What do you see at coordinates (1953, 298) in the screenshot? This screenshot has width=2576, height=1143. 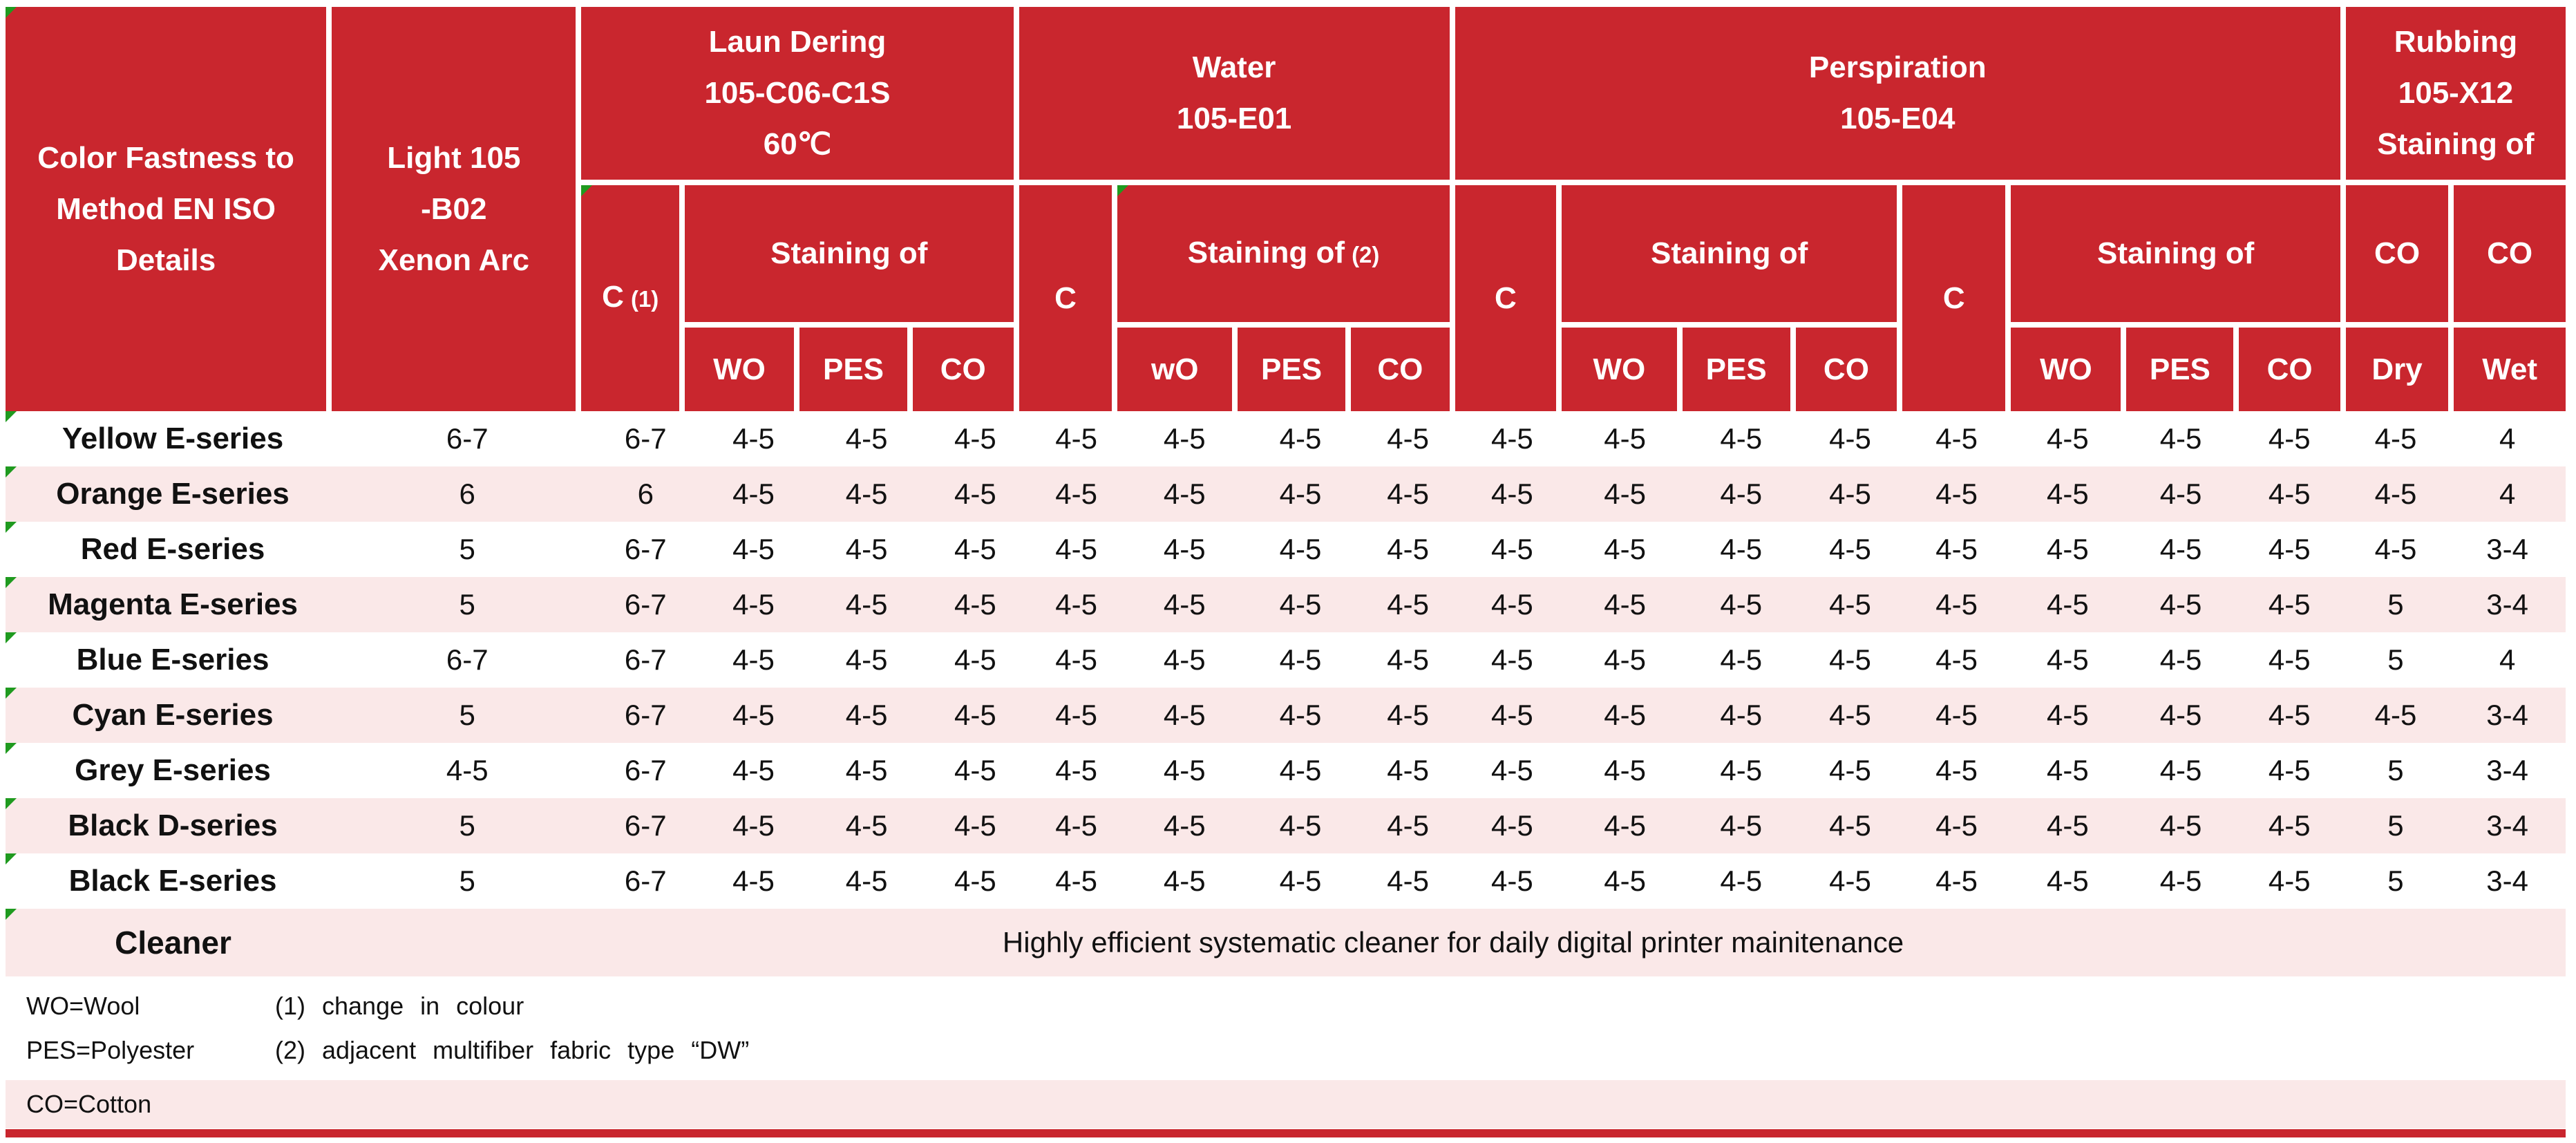 I see `change-label: C` at bounding box center [1953, 298].